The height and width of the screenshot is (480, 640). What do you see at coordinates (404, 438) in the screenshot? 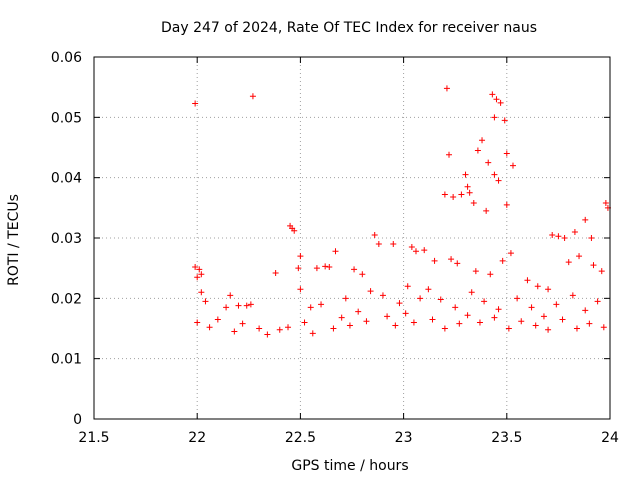
I see `x-tick-label: 23` at bounding box center [404, 438].